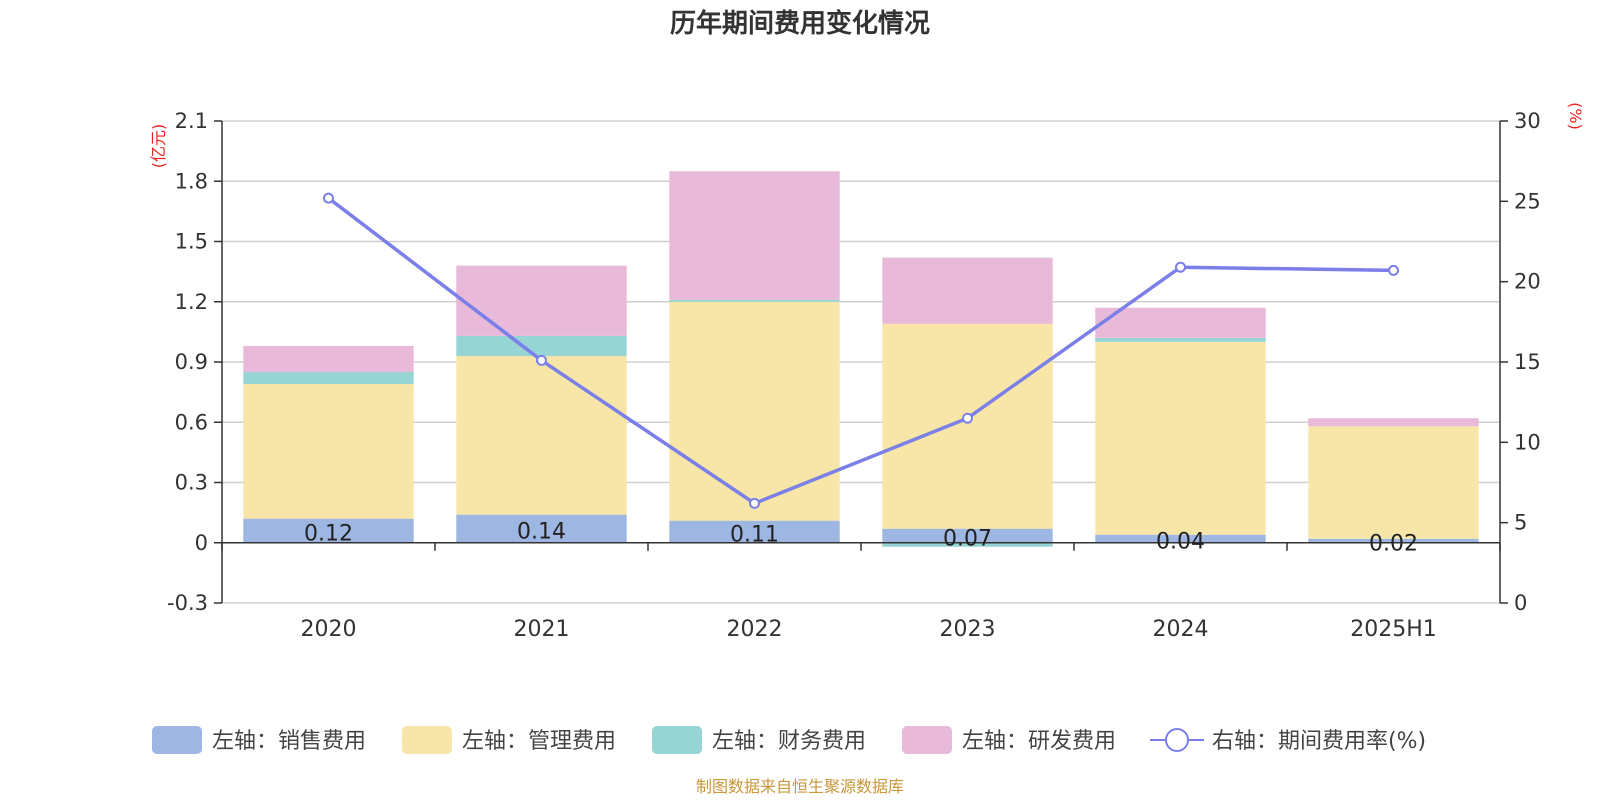  What do you see at coordinates (191, 242) in the screenshot?
I see `left-tick-label: 1.5` at bounding box center [191, 242].